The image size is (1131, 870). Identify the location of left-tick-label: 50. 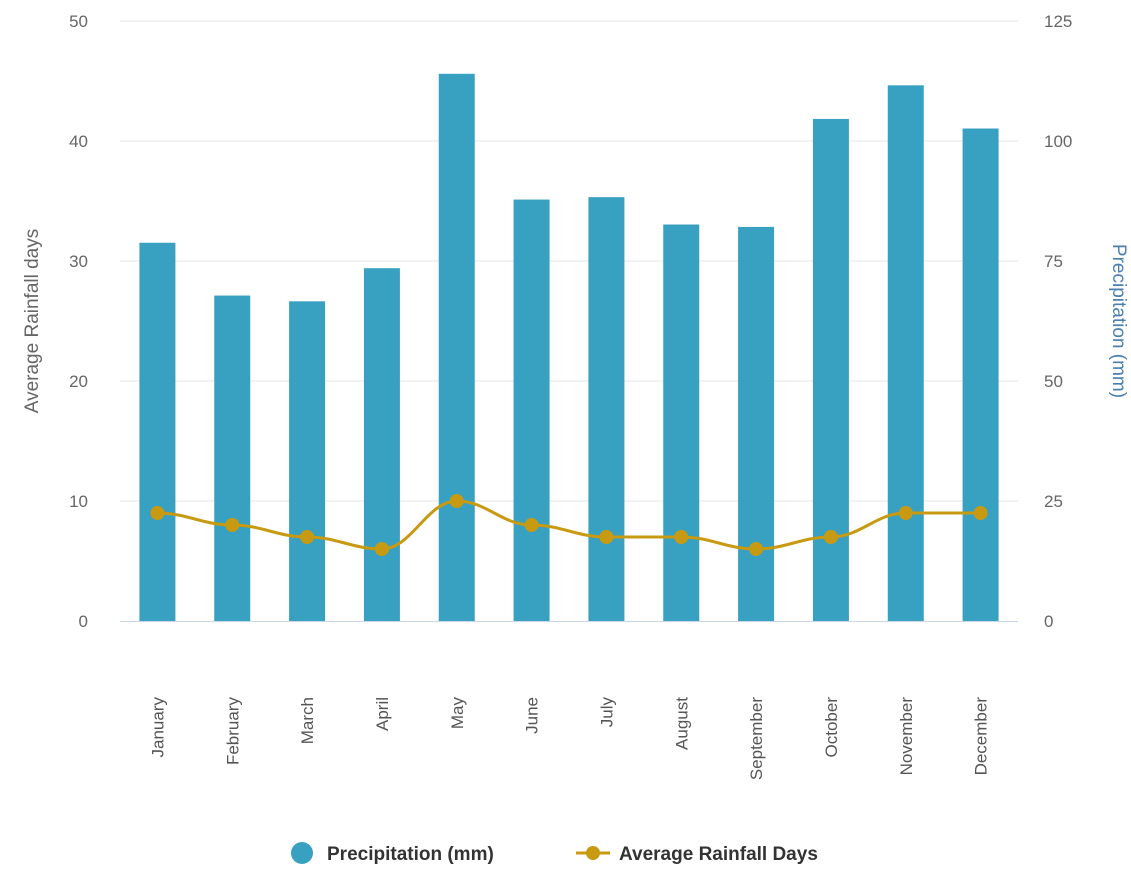
(78, 21).